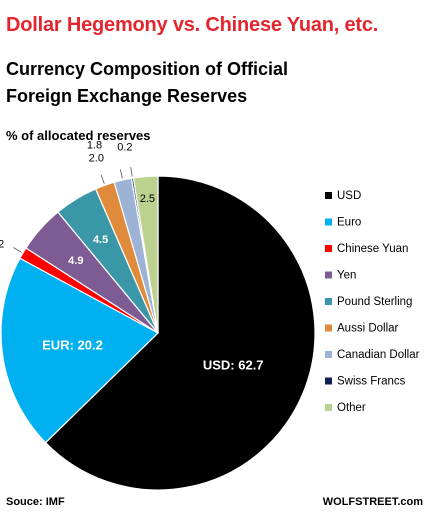  What do you see at coordinates (73, 210) in the screenshot?
I see `pie-leader-lines` at bounding box center [73, 210].